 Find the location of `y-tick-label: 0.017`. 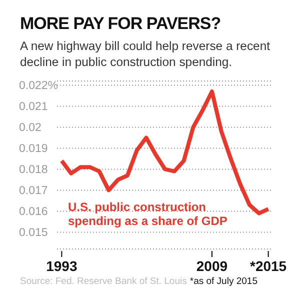

y-tick-label: 0.017 is located at coordinates (33, 191).